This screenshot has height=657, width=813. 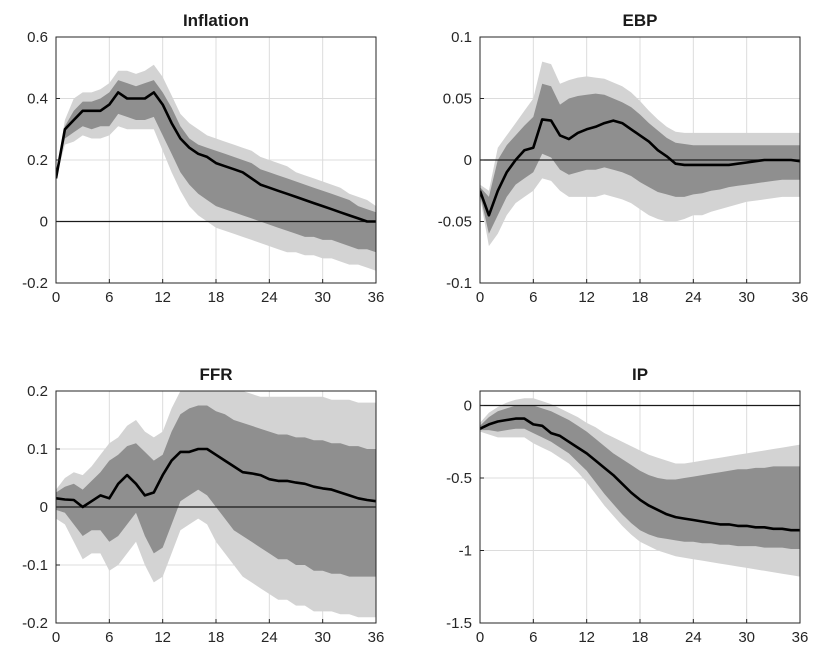 I want to click on inflation-inner-confidence-band, so click(x=216, y=166).